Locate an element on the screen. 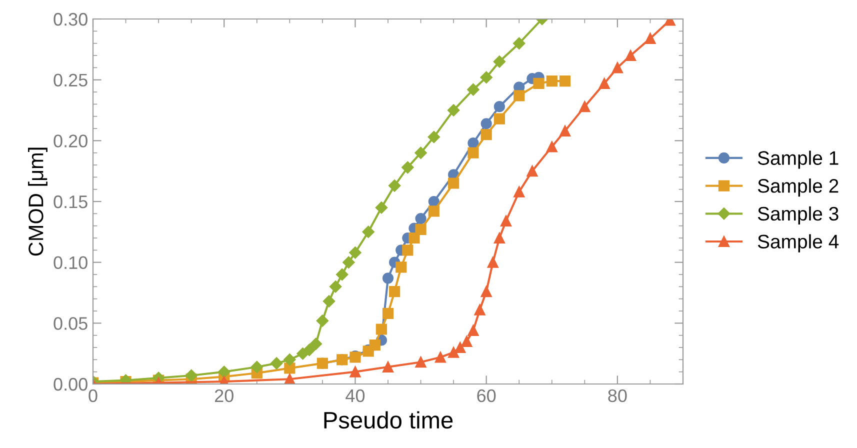 The width and height of the screenshot is (857, 448). legend-label: Sample 3 is located at coordinates (798, 215).